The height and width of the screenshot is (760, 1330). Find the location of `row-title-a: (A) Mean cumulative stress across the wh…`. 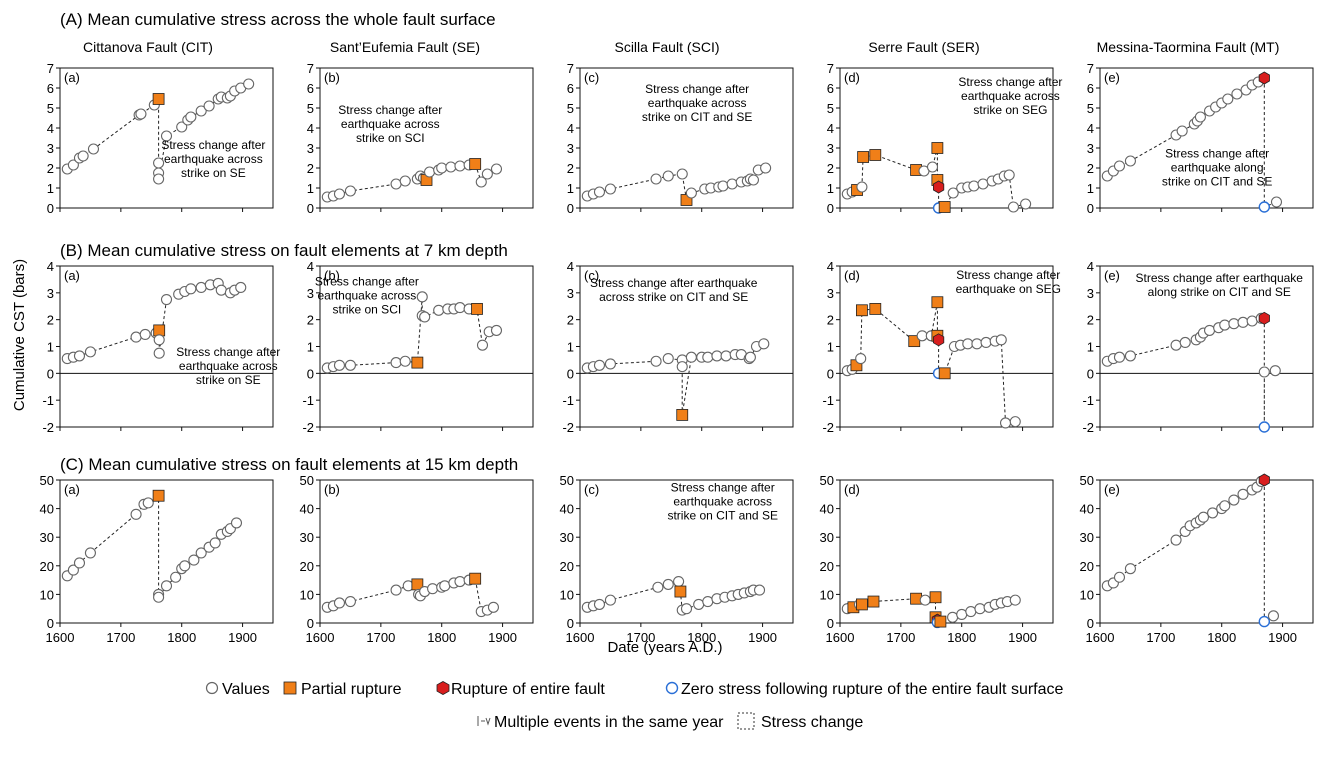

row-title-a: (A) Mean cumulative stress across the wh… is located at coordinates (278, 19).